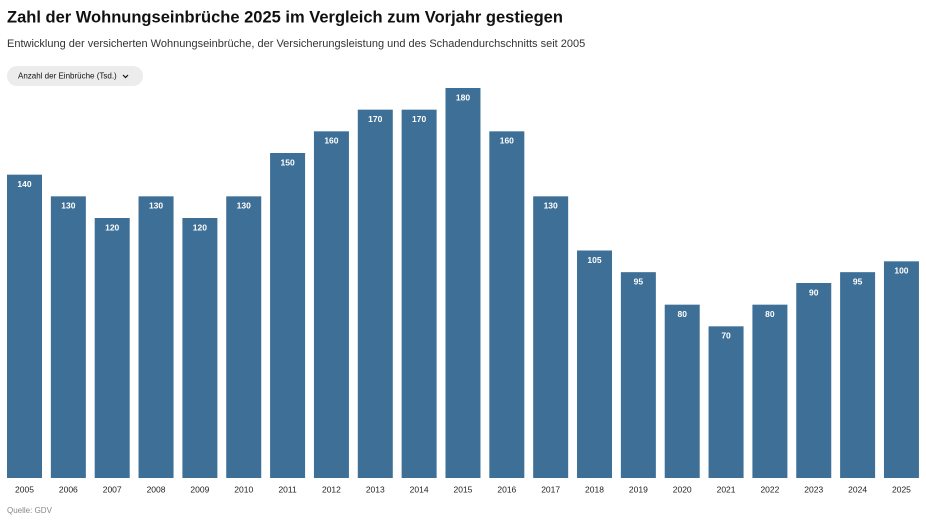 This screenshot has height=523, width=926. I want to click on x-tick-label: 2013, so click(375, 489).